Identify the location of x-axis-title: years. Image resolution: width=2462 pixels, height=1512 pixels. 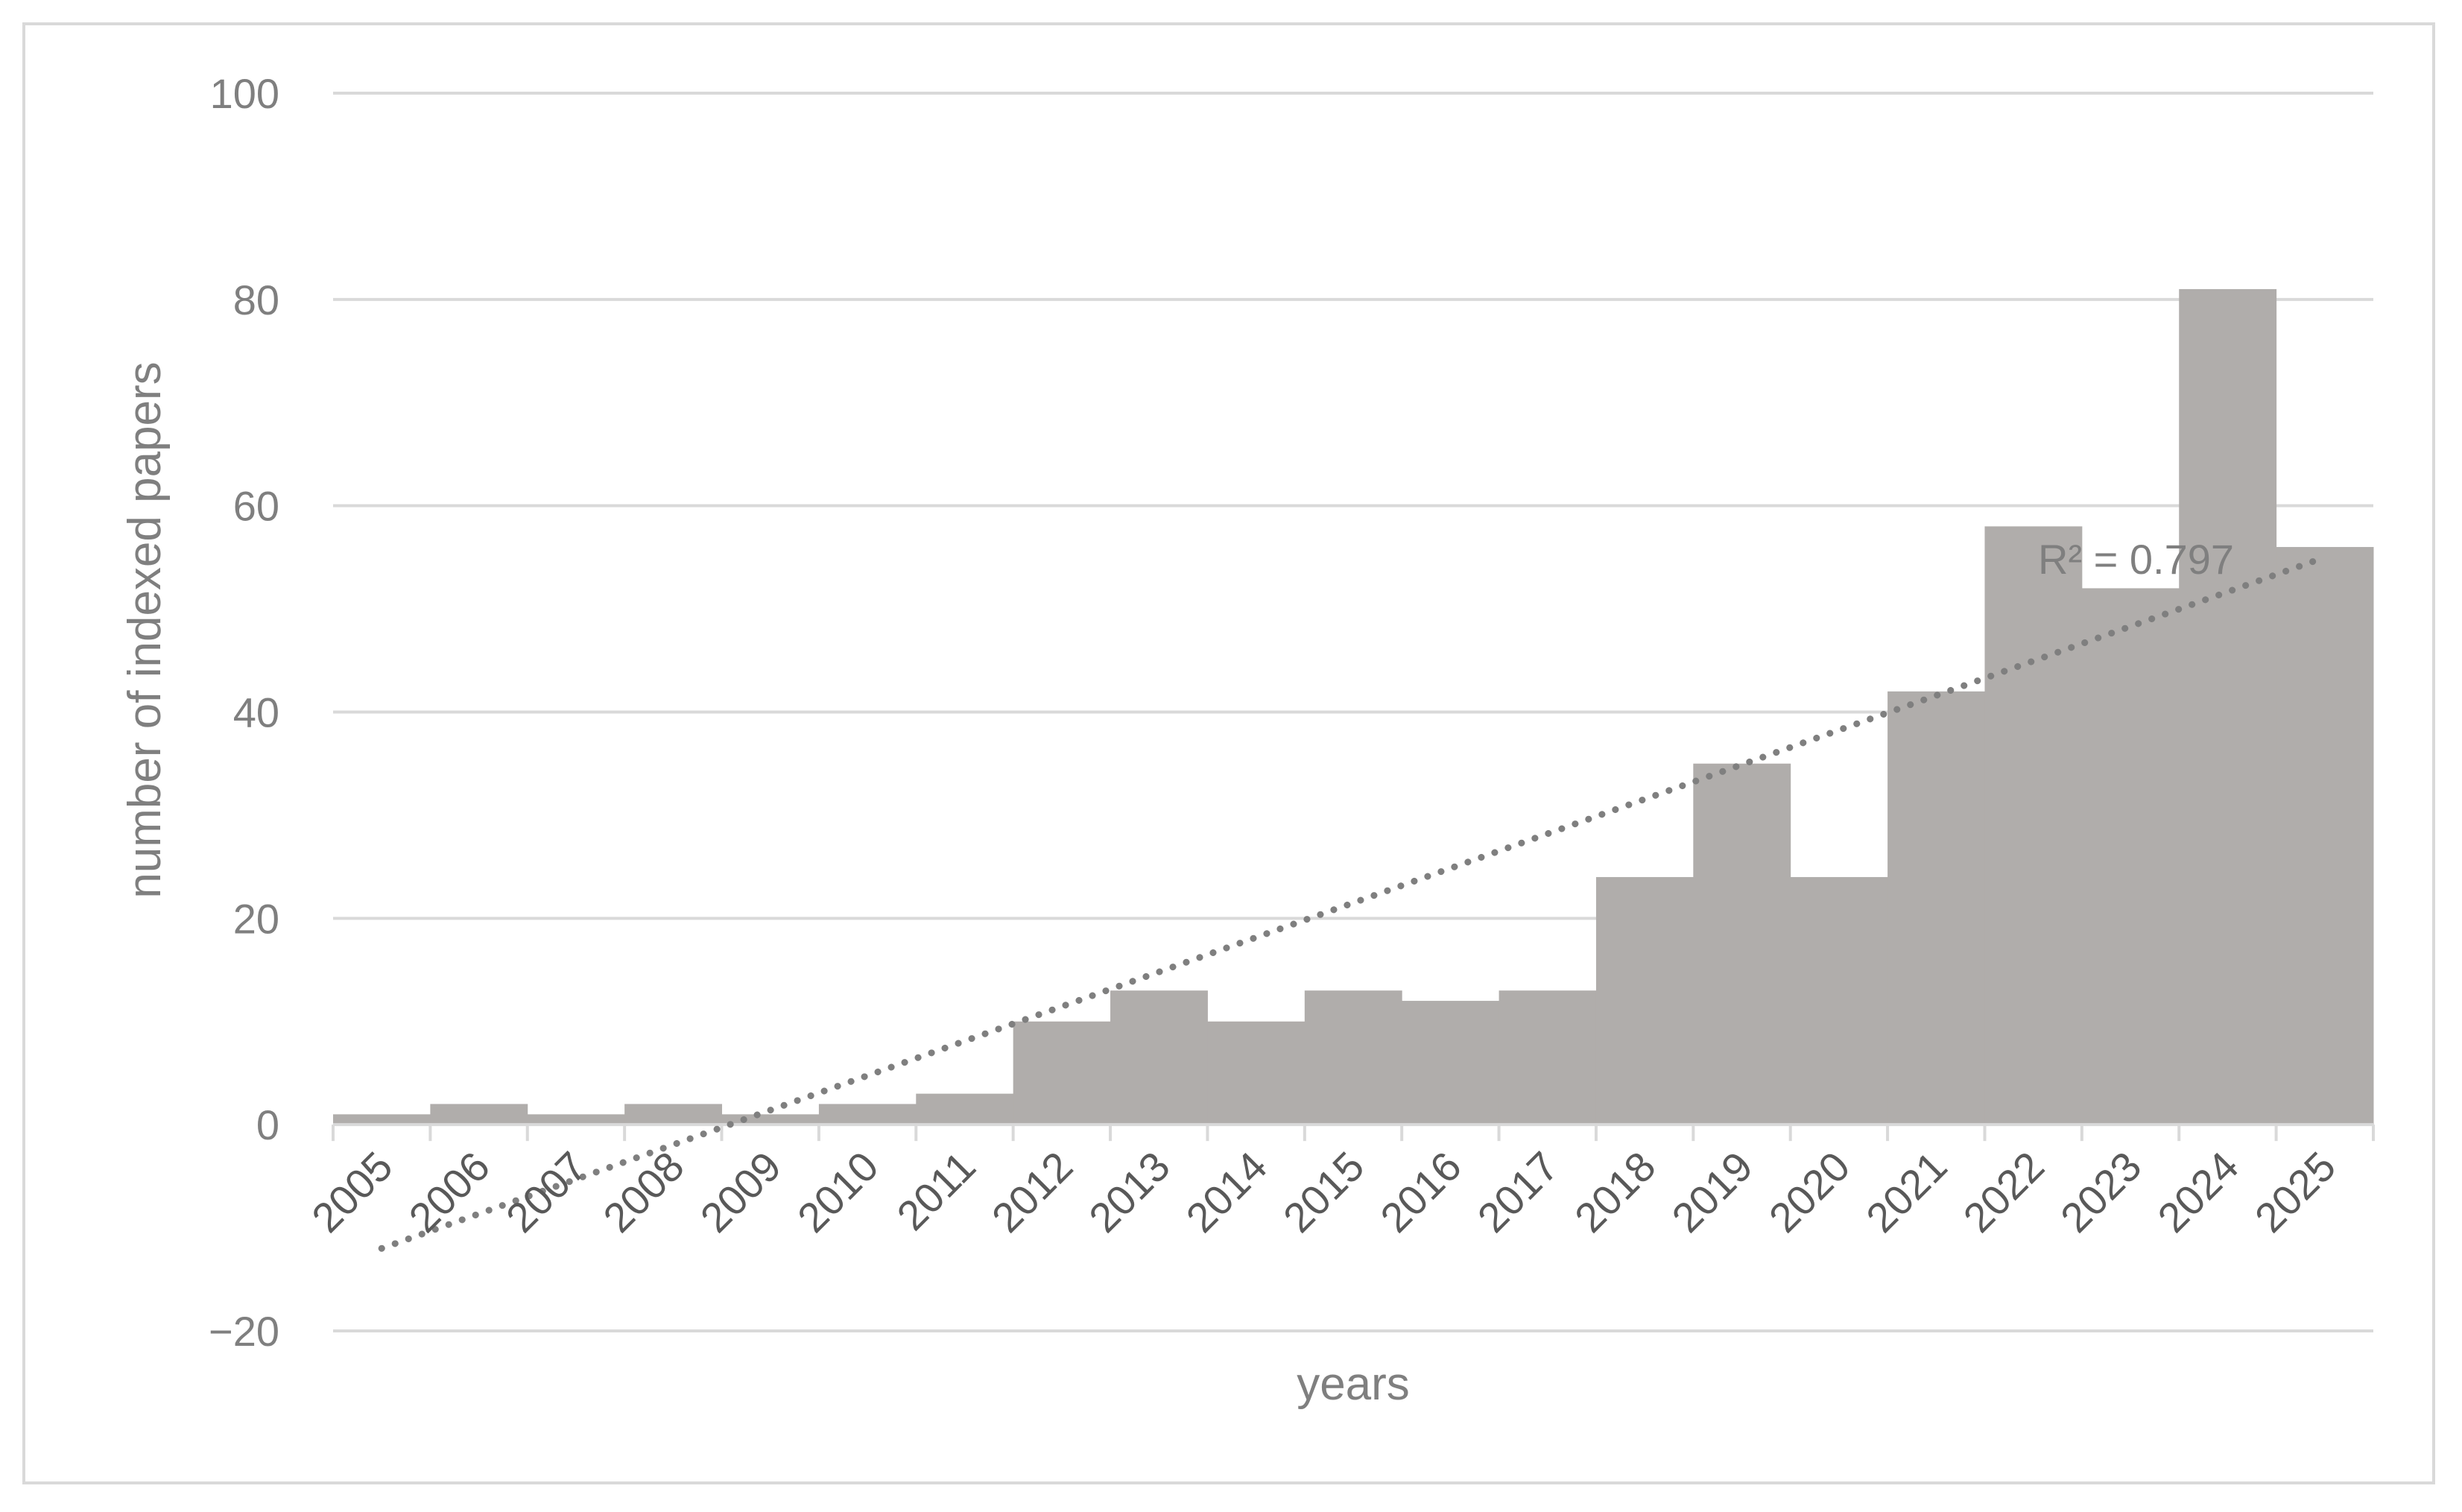
(1353, 1384).